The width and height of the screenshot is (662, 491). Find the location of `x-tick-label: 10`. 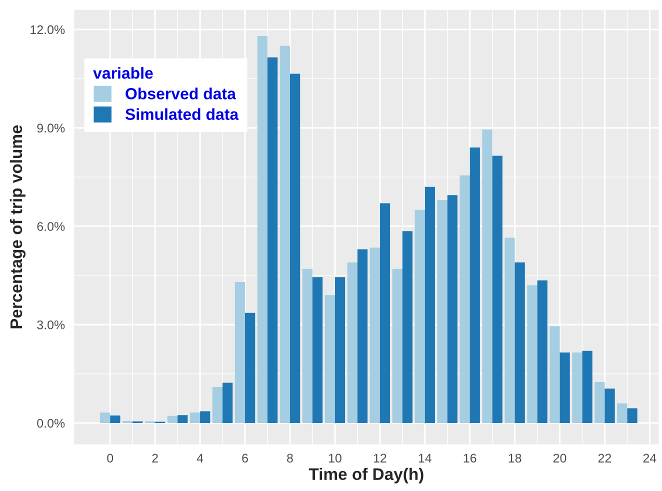

x-tick-label: 10 is located at coordinates (335, 458).